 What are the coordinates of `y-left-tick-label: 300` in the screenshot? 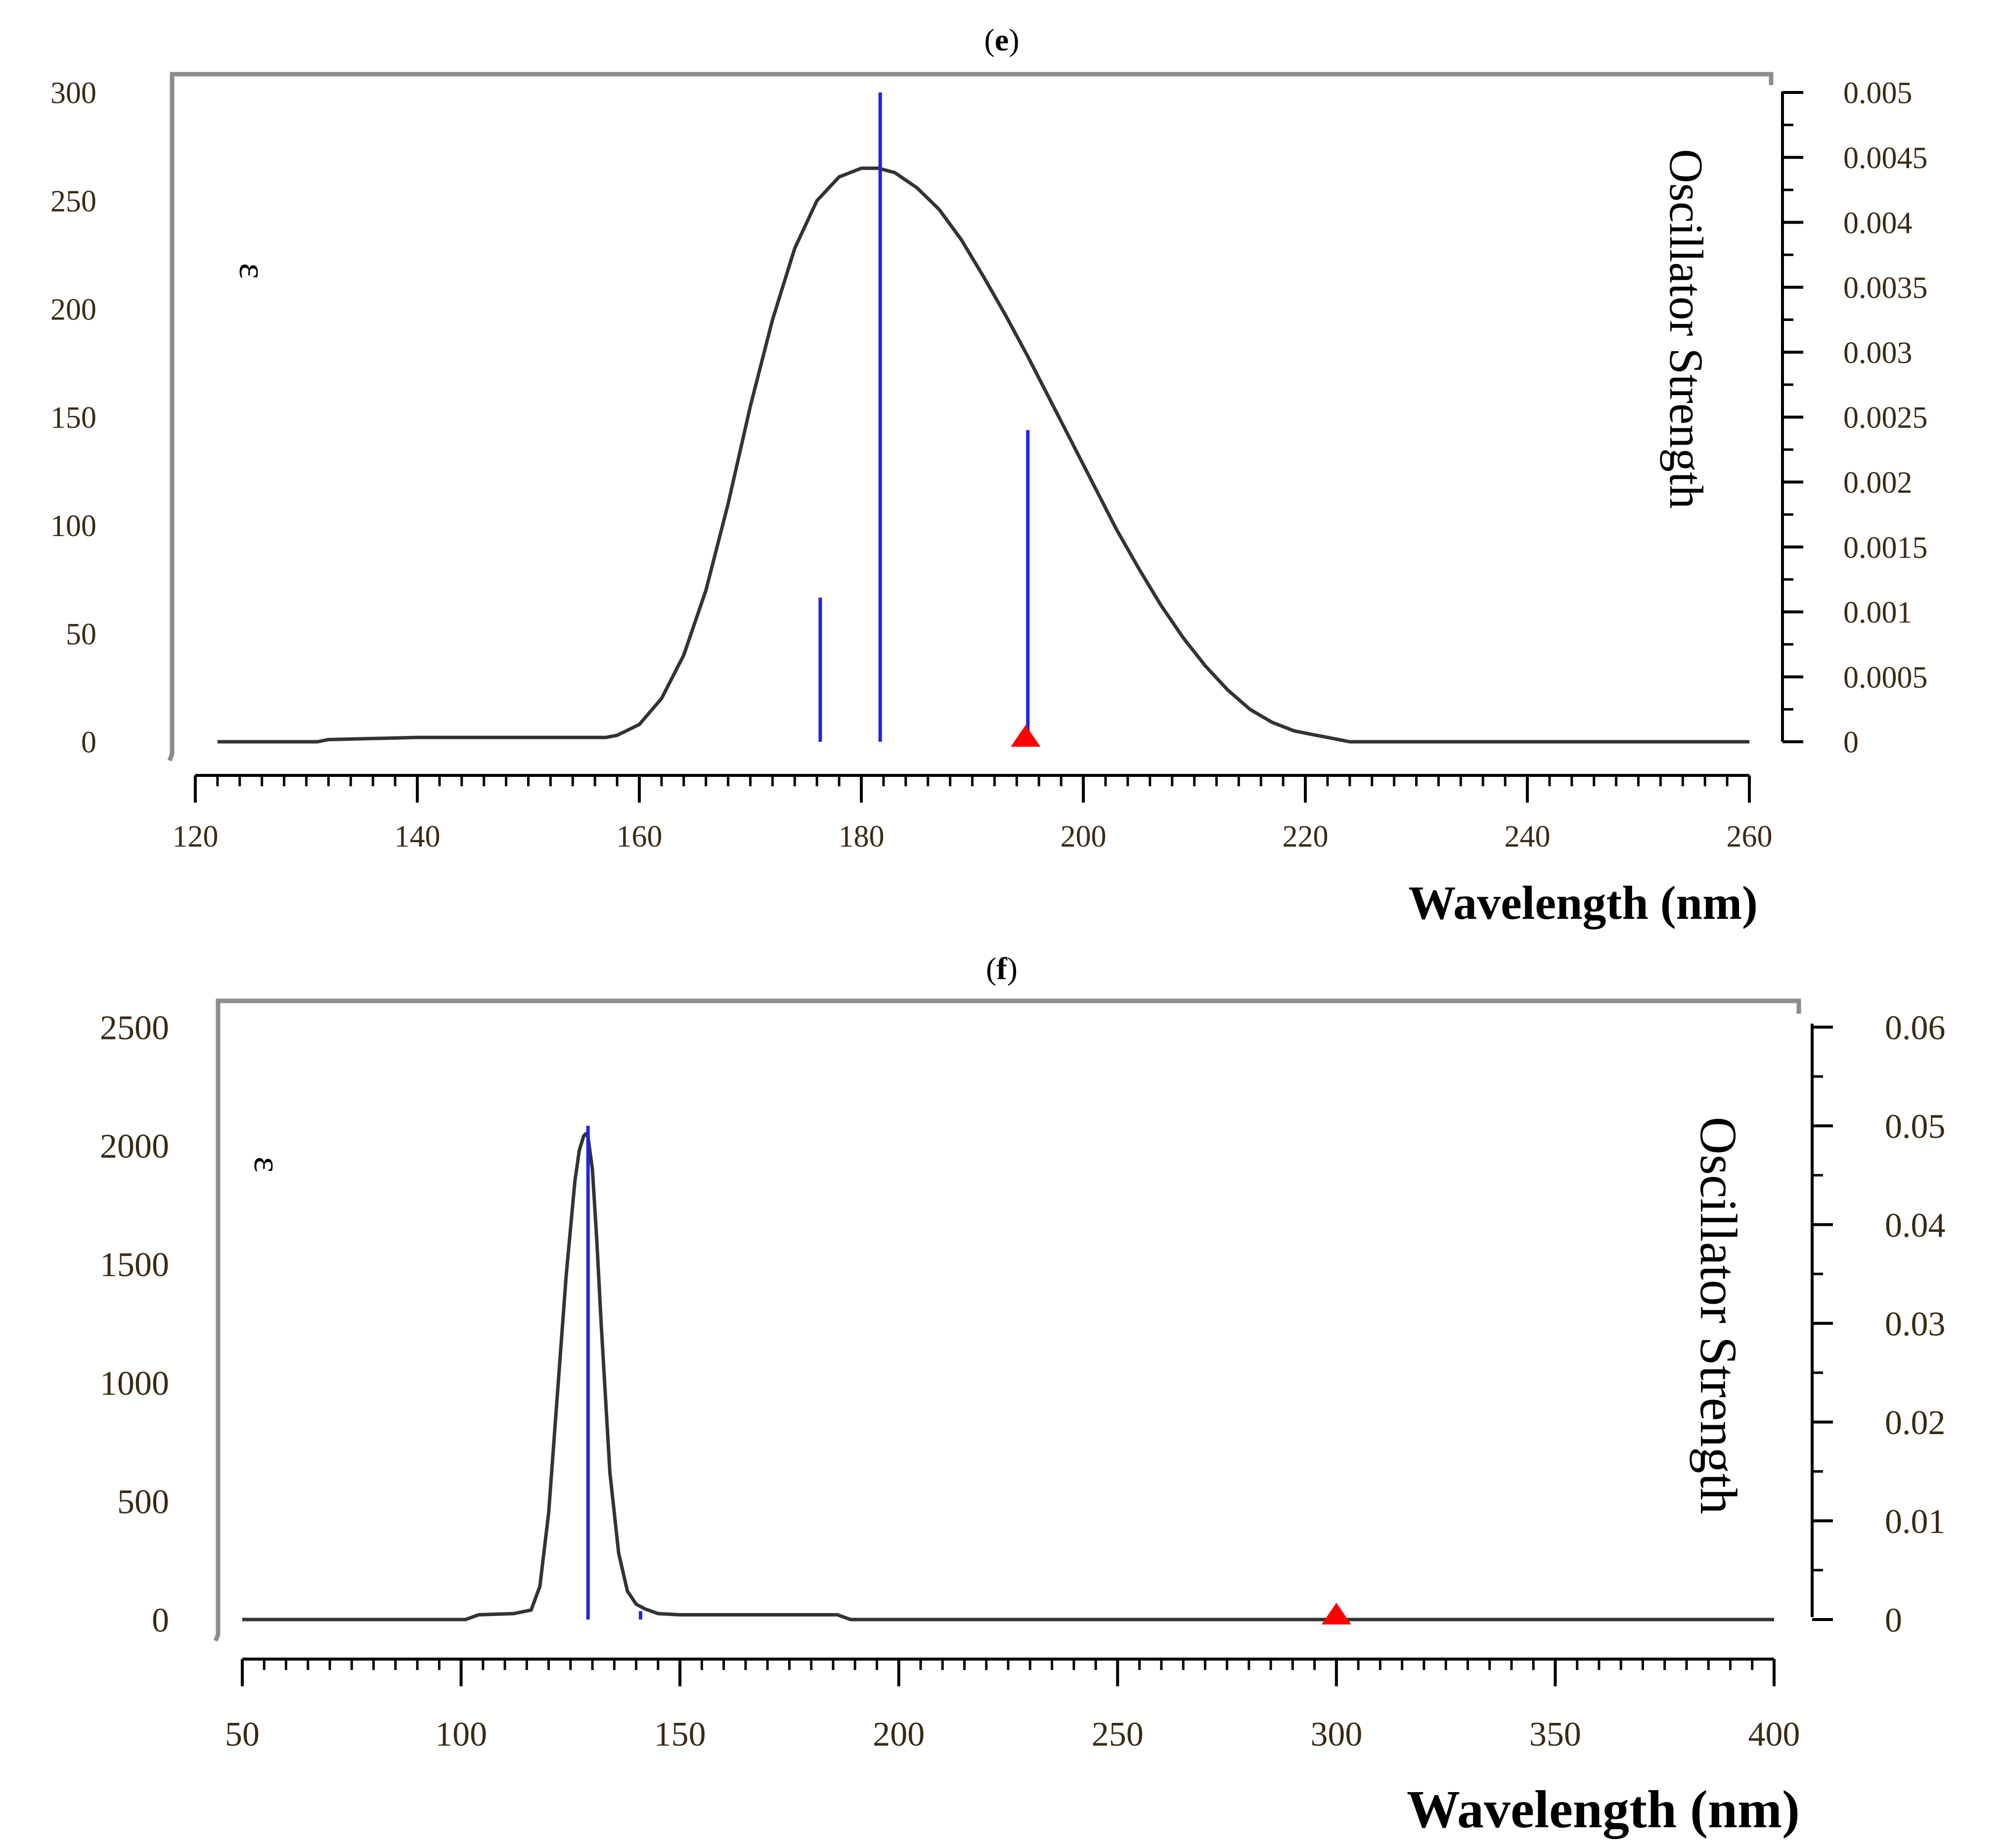 It's located at (73, 93).